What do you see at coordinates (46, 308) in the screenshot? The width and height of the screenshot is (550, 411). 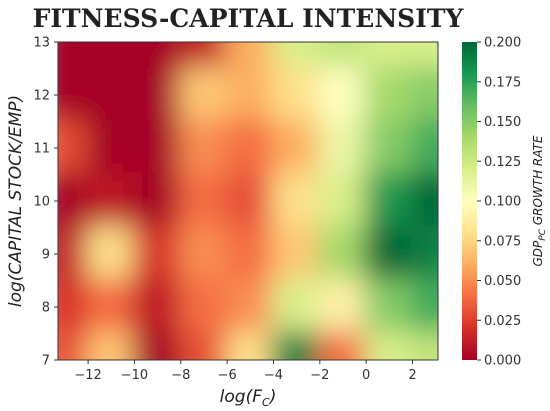 I see `y-tick-label: 8` at bounding box center [46, 308].